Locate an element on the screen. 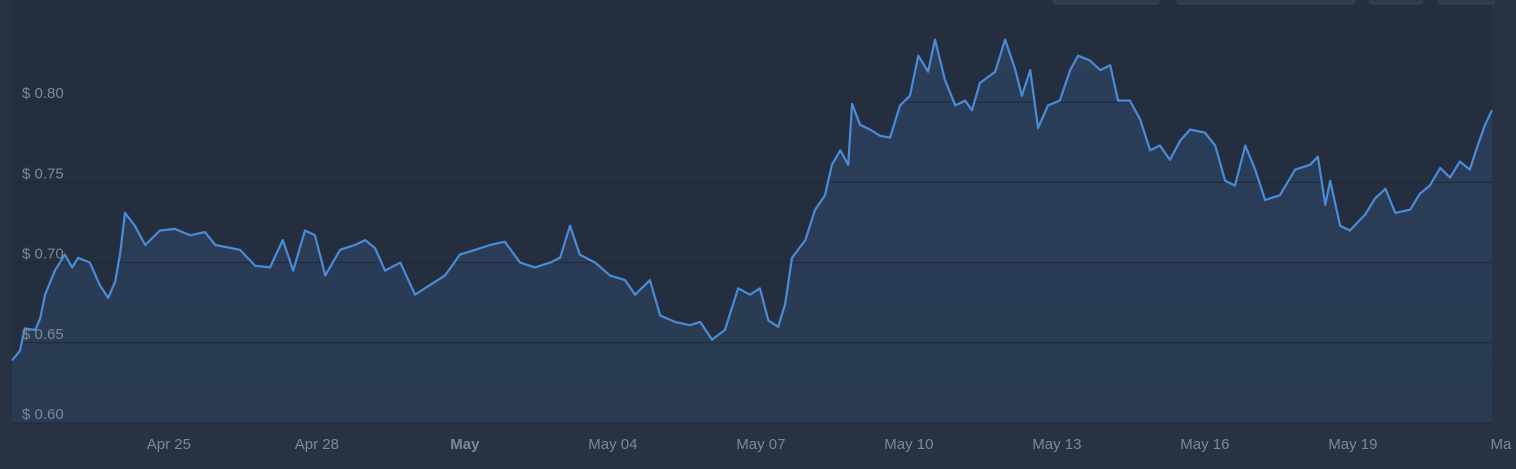  x-tick-label: May 16 is located at coordinates (1204, 444).